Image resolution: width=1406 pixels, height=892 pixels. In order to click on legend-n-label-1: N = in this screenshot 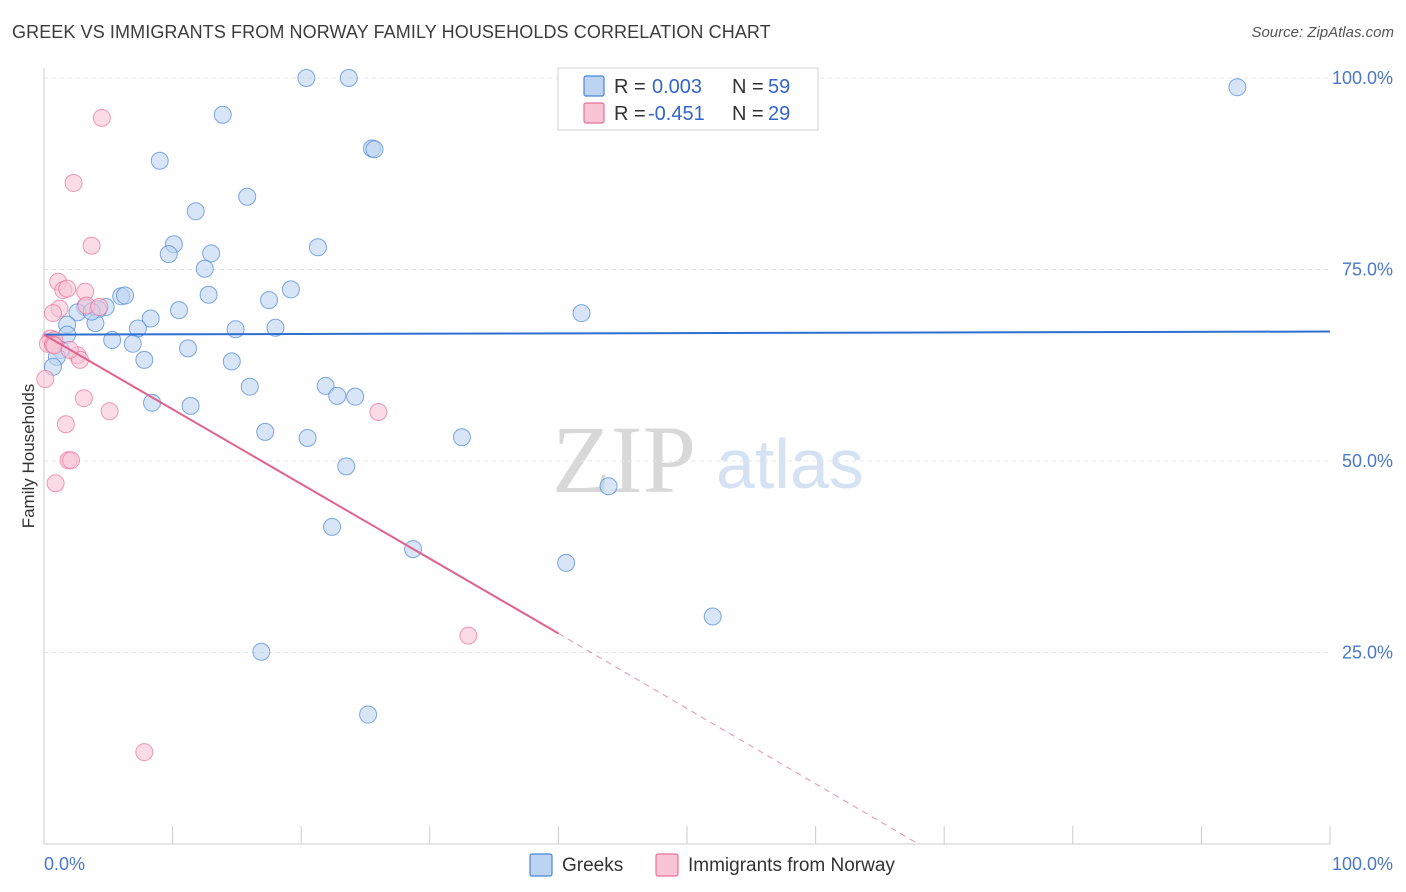, I will do `click(748, 87)`.